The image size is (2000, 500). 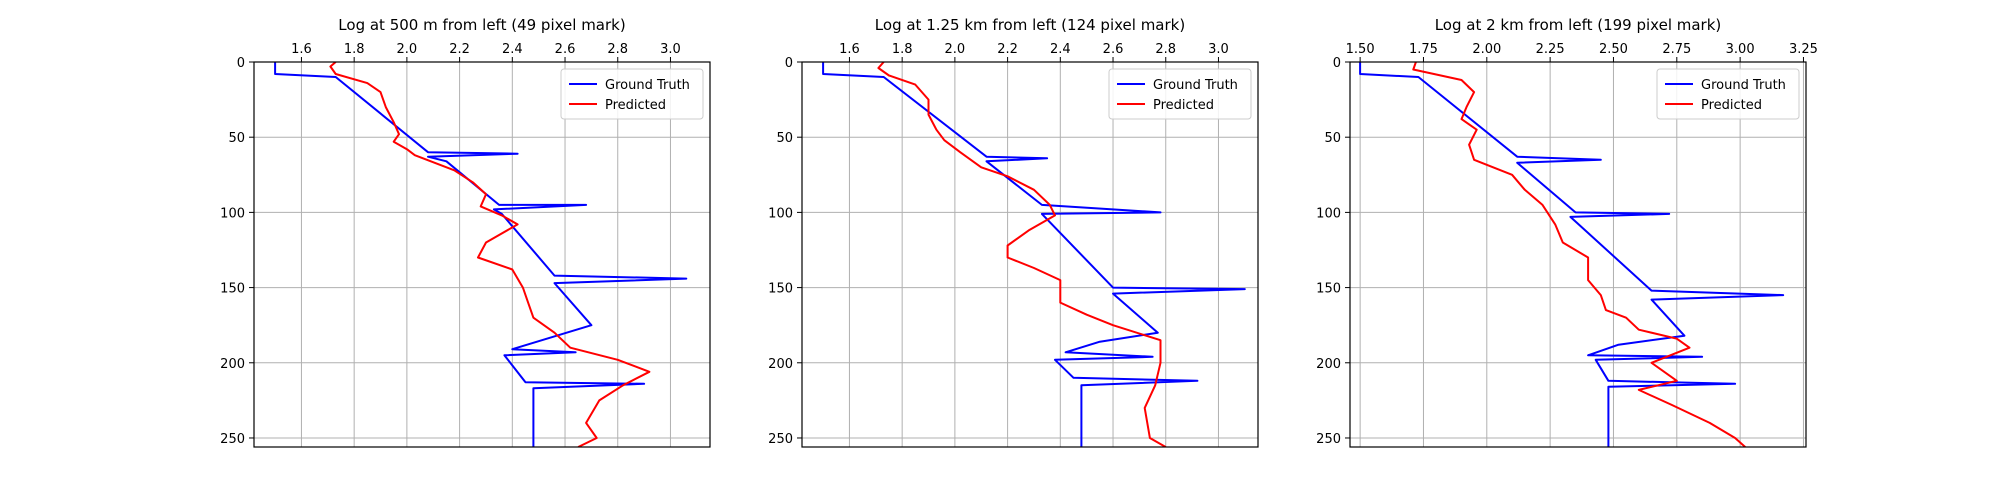 I want to click on chart-title: Log at 2 km from left (199 pixel mark), so click(x=1578, y=25).